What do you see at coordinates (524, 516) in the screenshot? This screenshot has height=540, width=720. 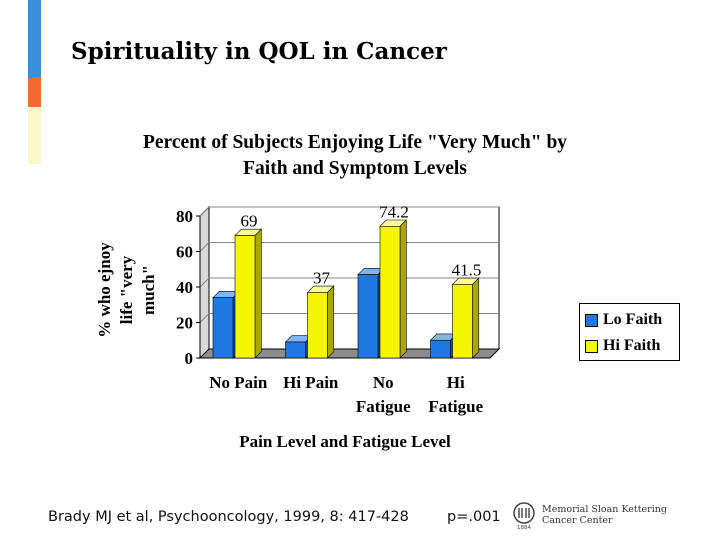 I see `mskcc-seal-icon: 1884` at bounding box center [524, 516].